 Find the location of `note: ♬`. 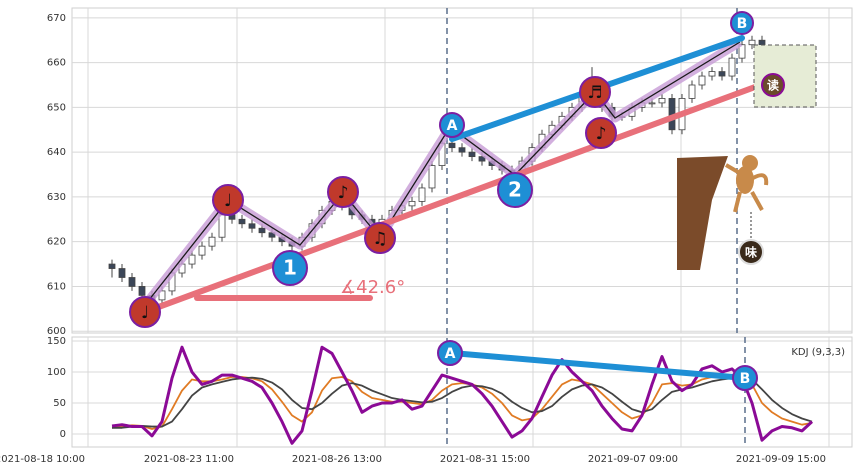

note: ♬ is located at coordinates (594, 93).